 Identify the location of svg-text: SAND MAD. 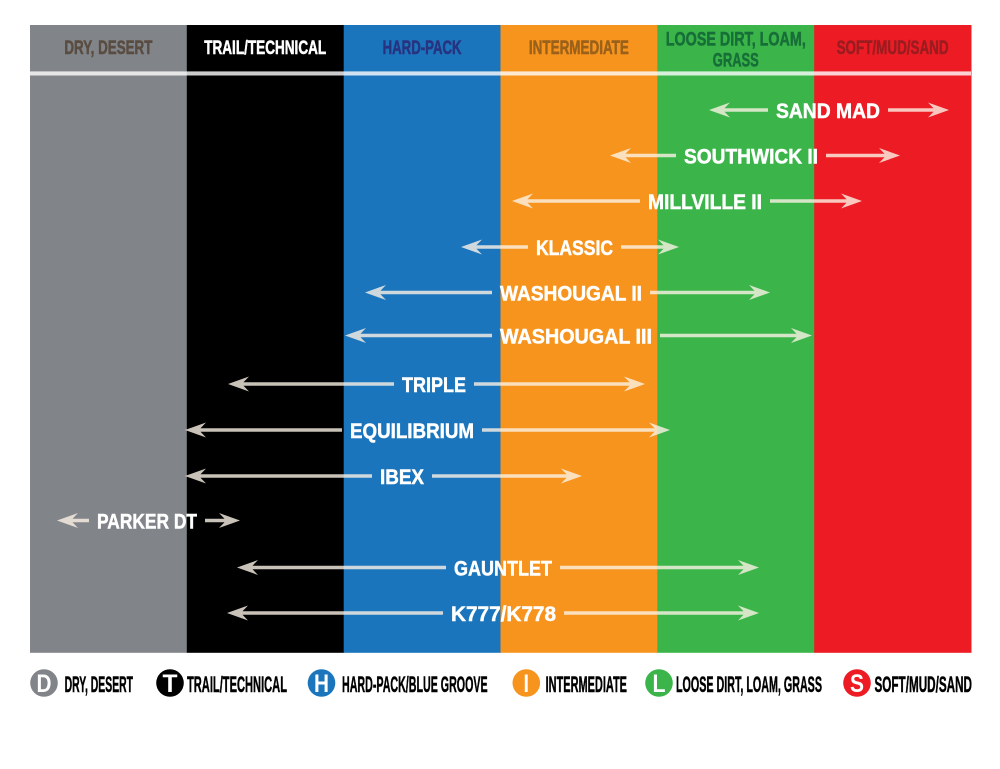
(828, 111).